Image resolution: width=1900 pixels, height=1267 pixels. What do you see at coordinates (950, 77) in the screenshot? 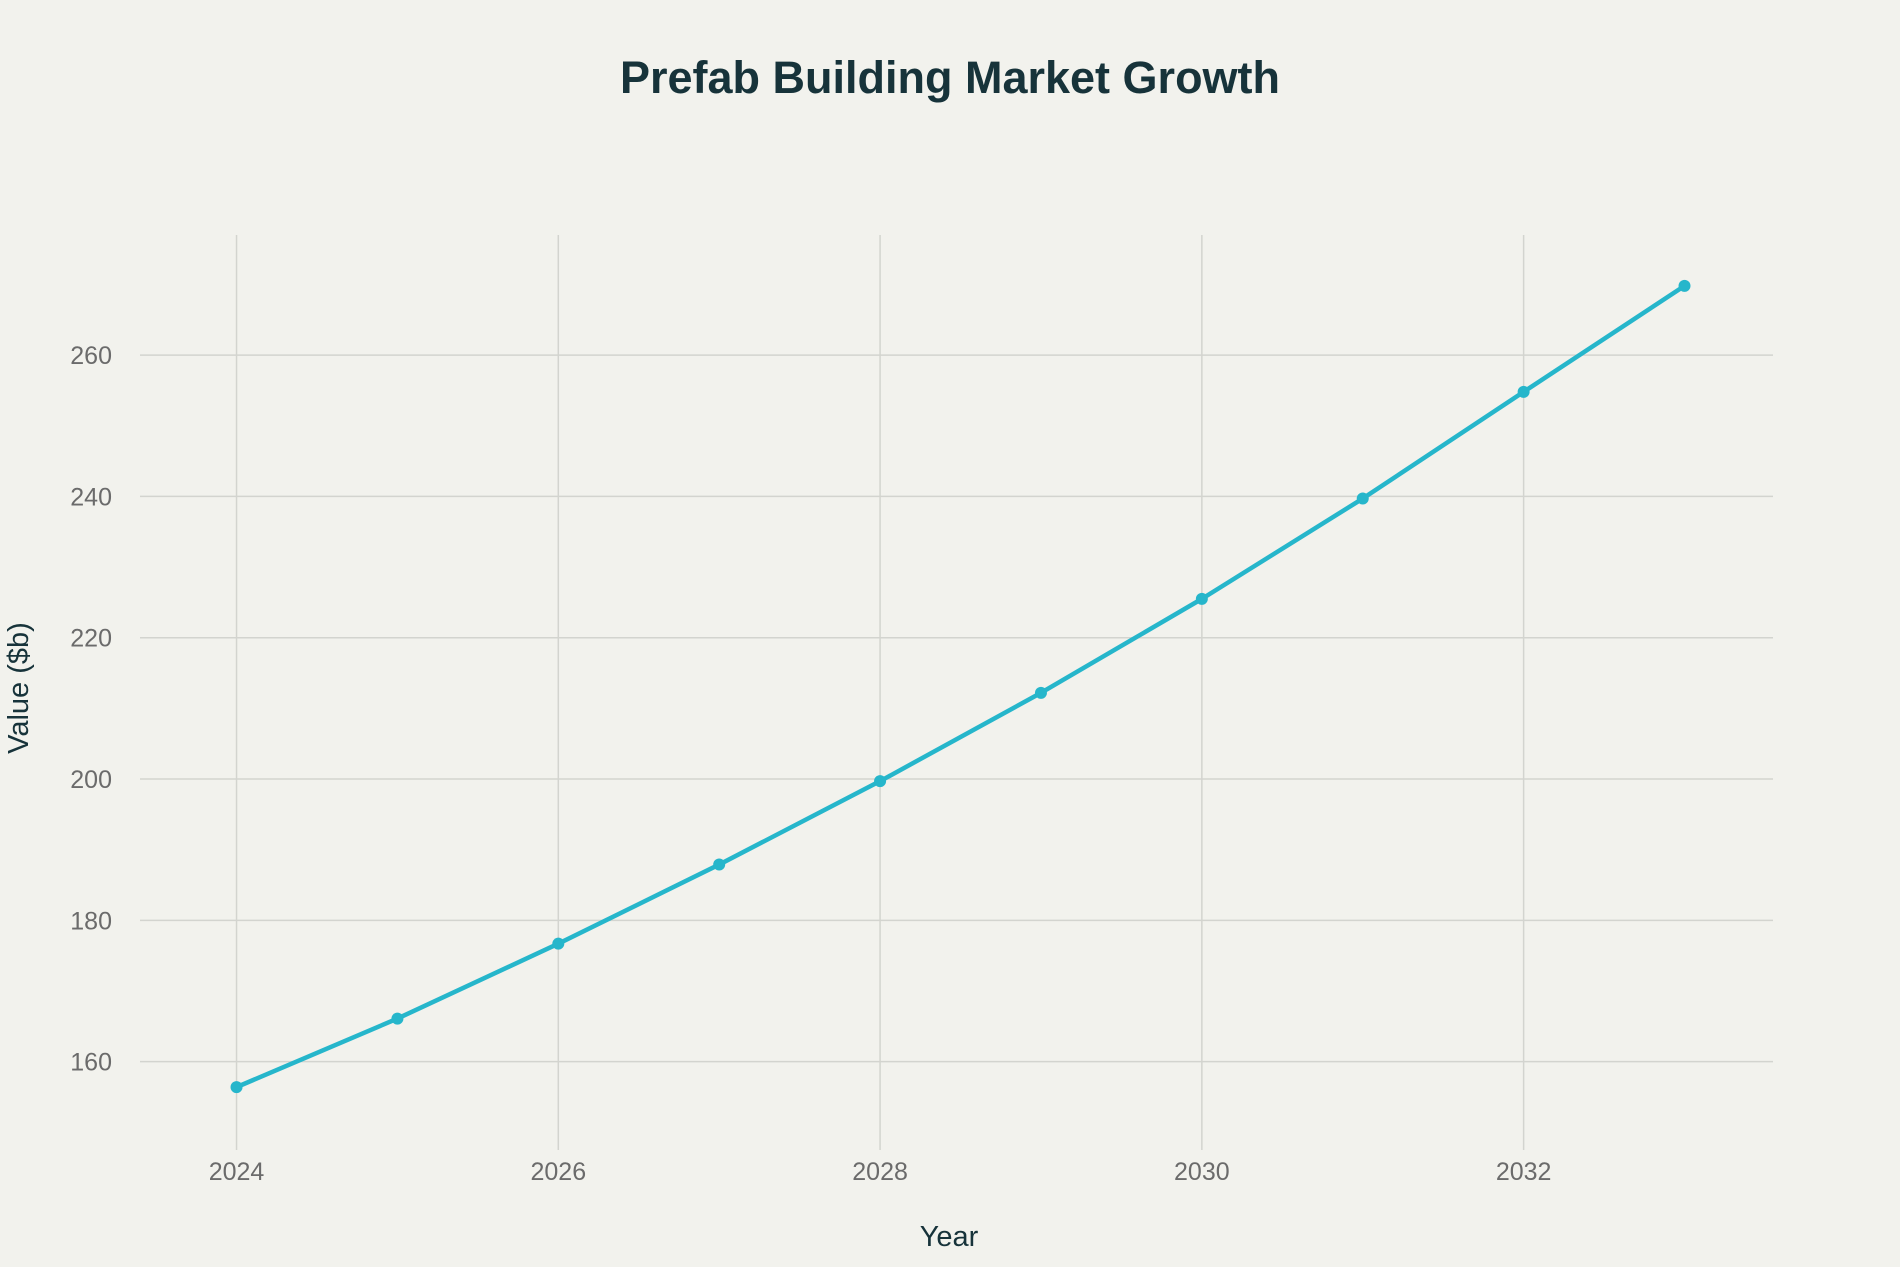
I see `chart-title: Prefab Building Market Growth` at bounding box center [950, 77].